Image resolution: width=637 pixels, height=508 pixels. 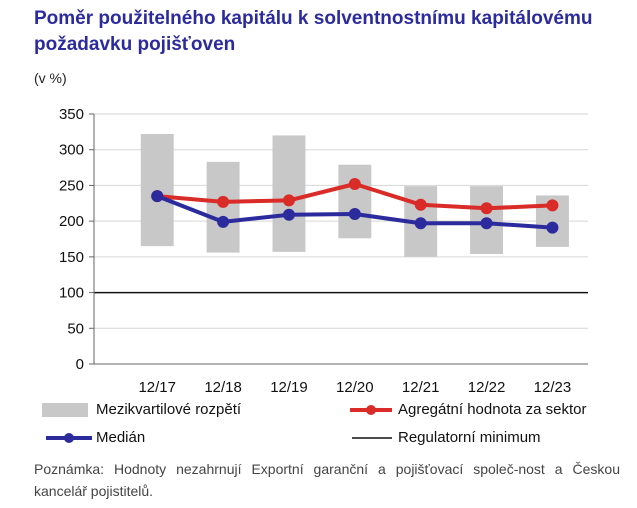 I want to click on x-tick-label: 12/19, so click(x=289, y=387).